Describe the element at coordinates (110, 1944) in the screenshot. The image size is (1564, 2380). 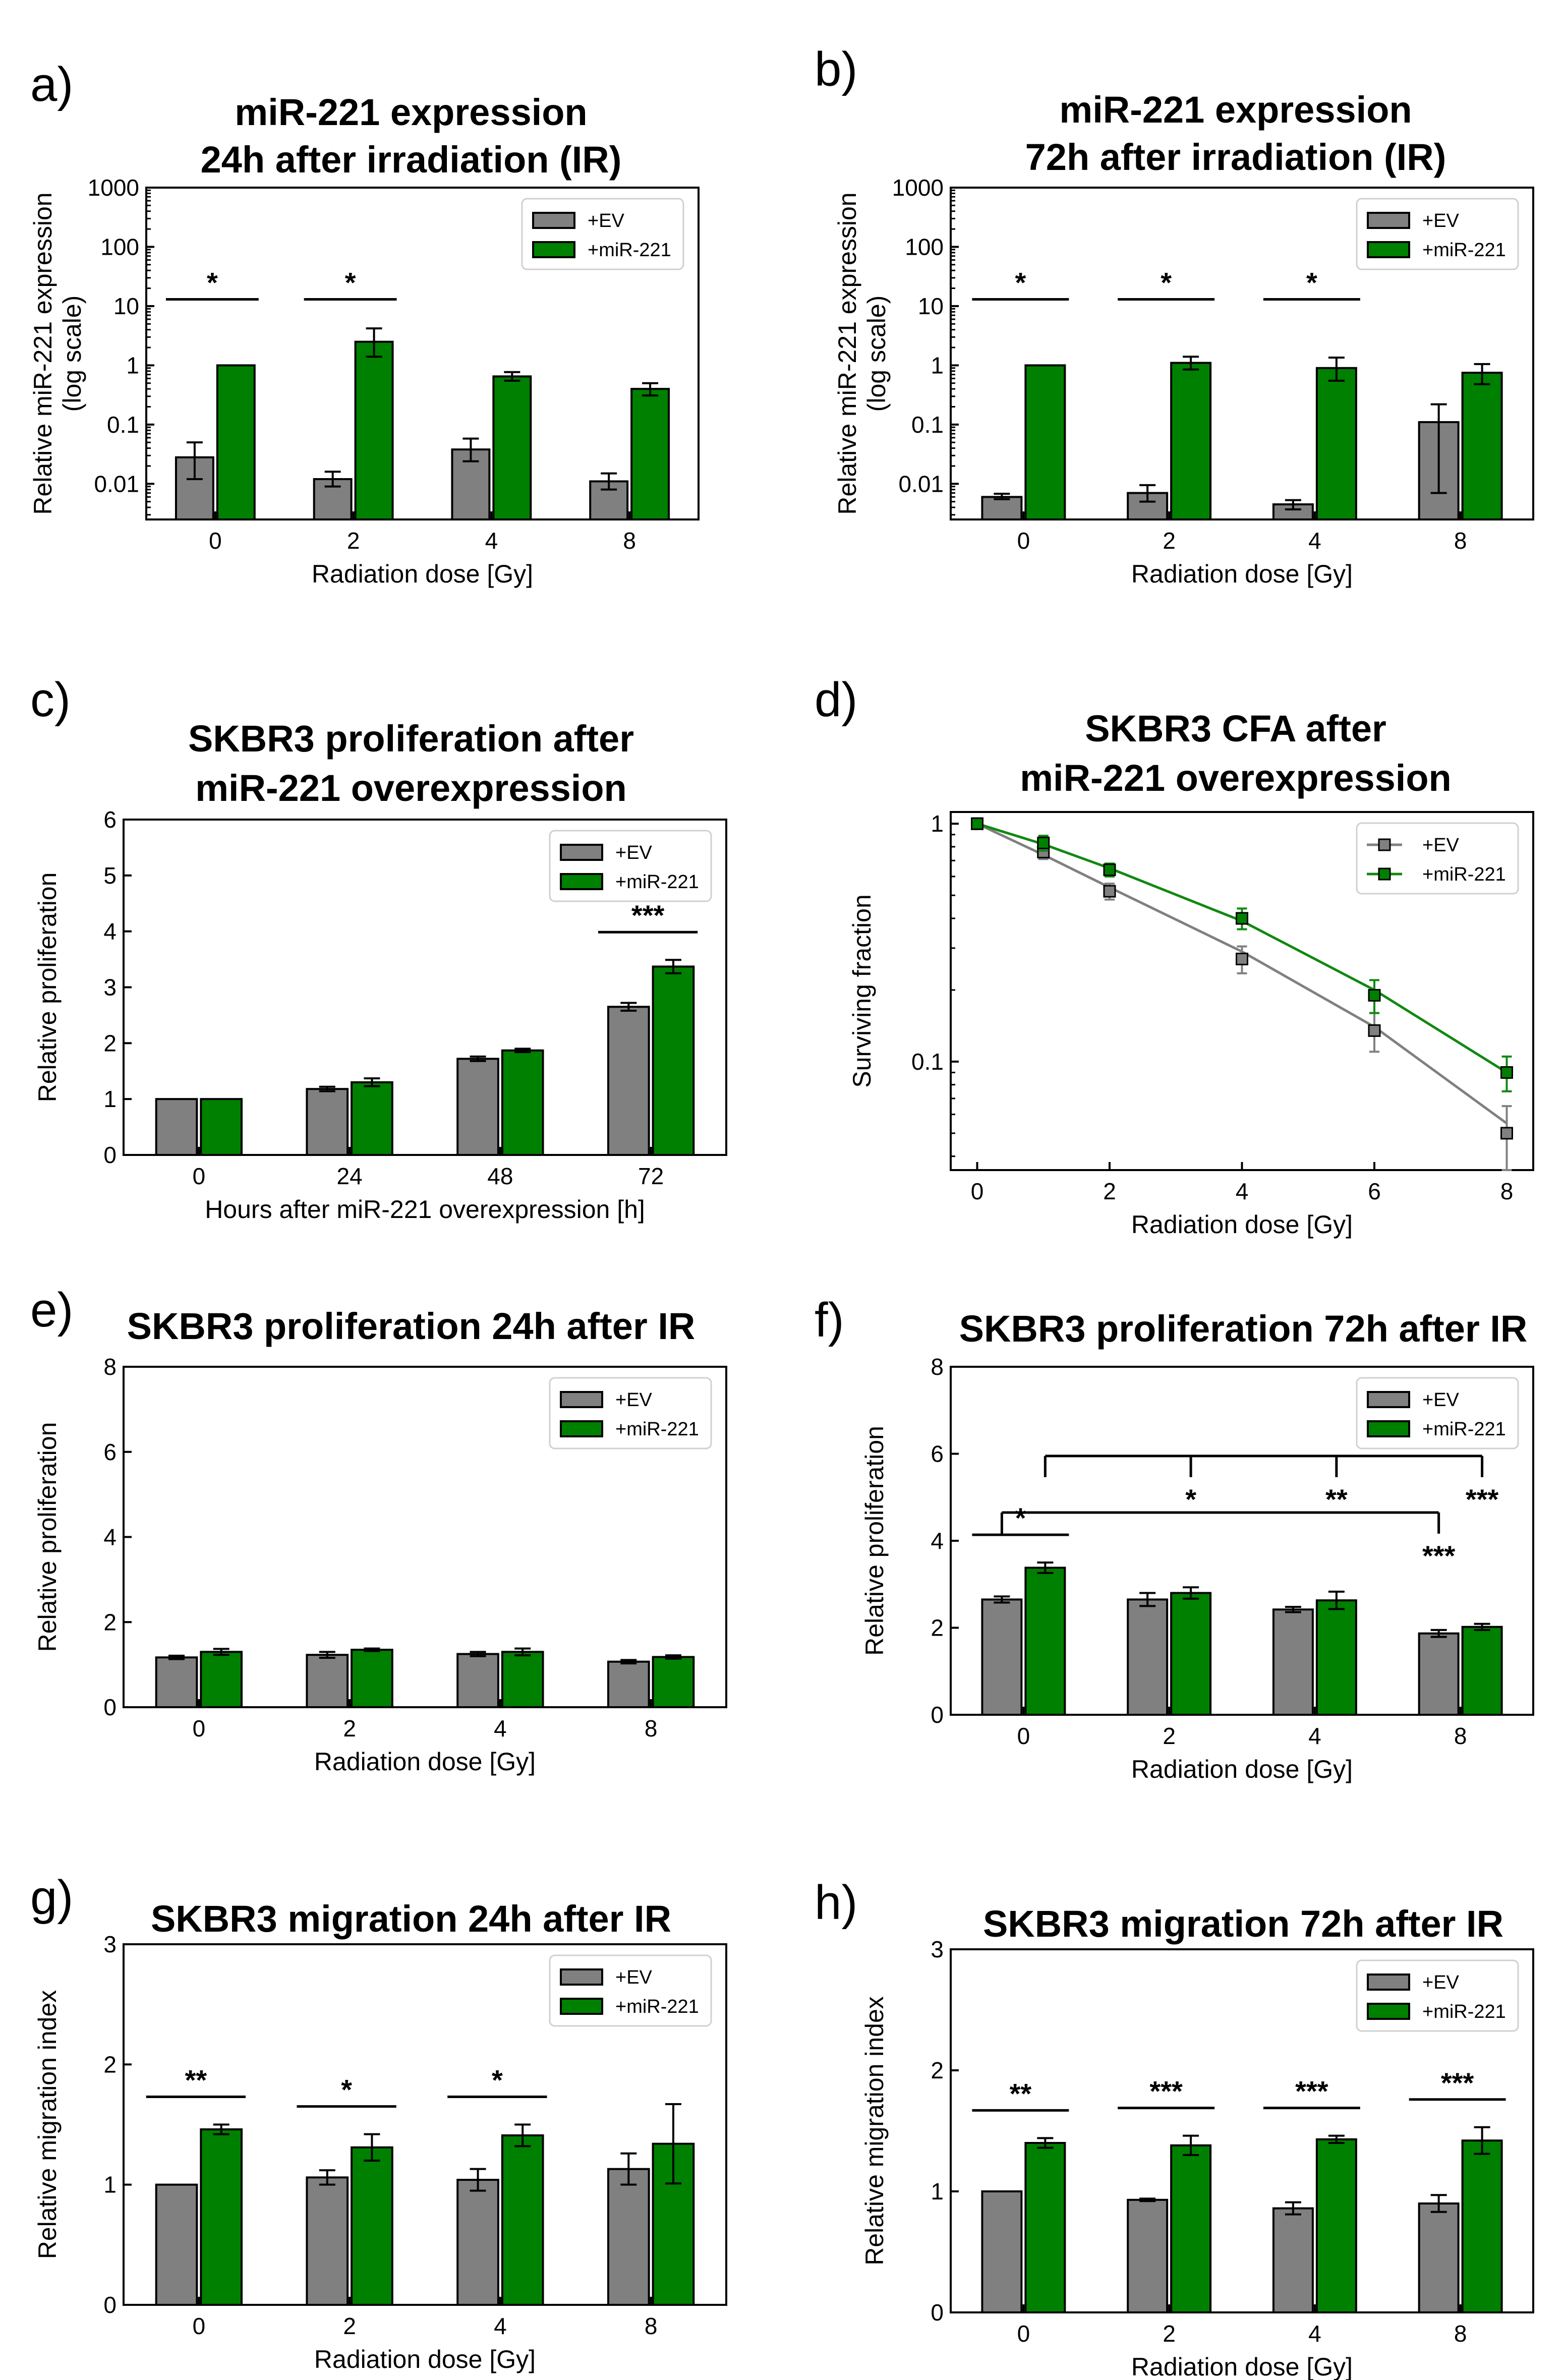
I see `y-tick-label: 3` at that location.